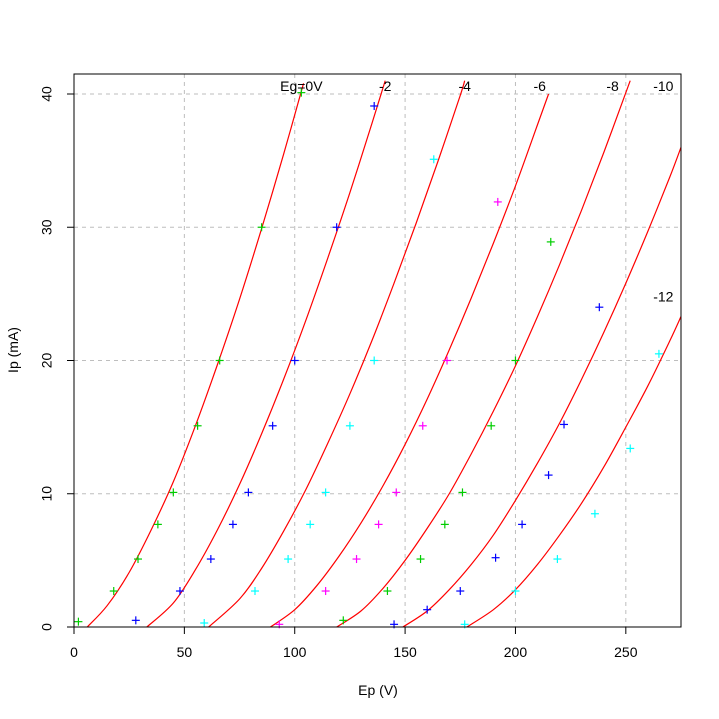  Describe the element at coordinates (295, 652) in the screenshot. I see `x-tick-label-100: 100` at that location.